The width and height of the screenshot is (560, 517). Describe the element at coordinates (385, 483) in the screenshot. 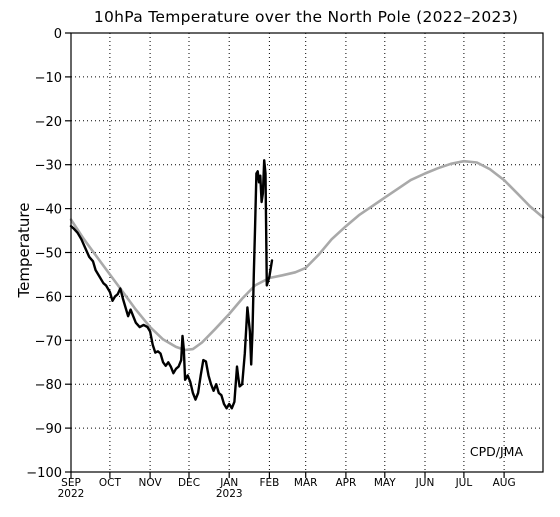

I see `x-tick-label: MAY` at that location.